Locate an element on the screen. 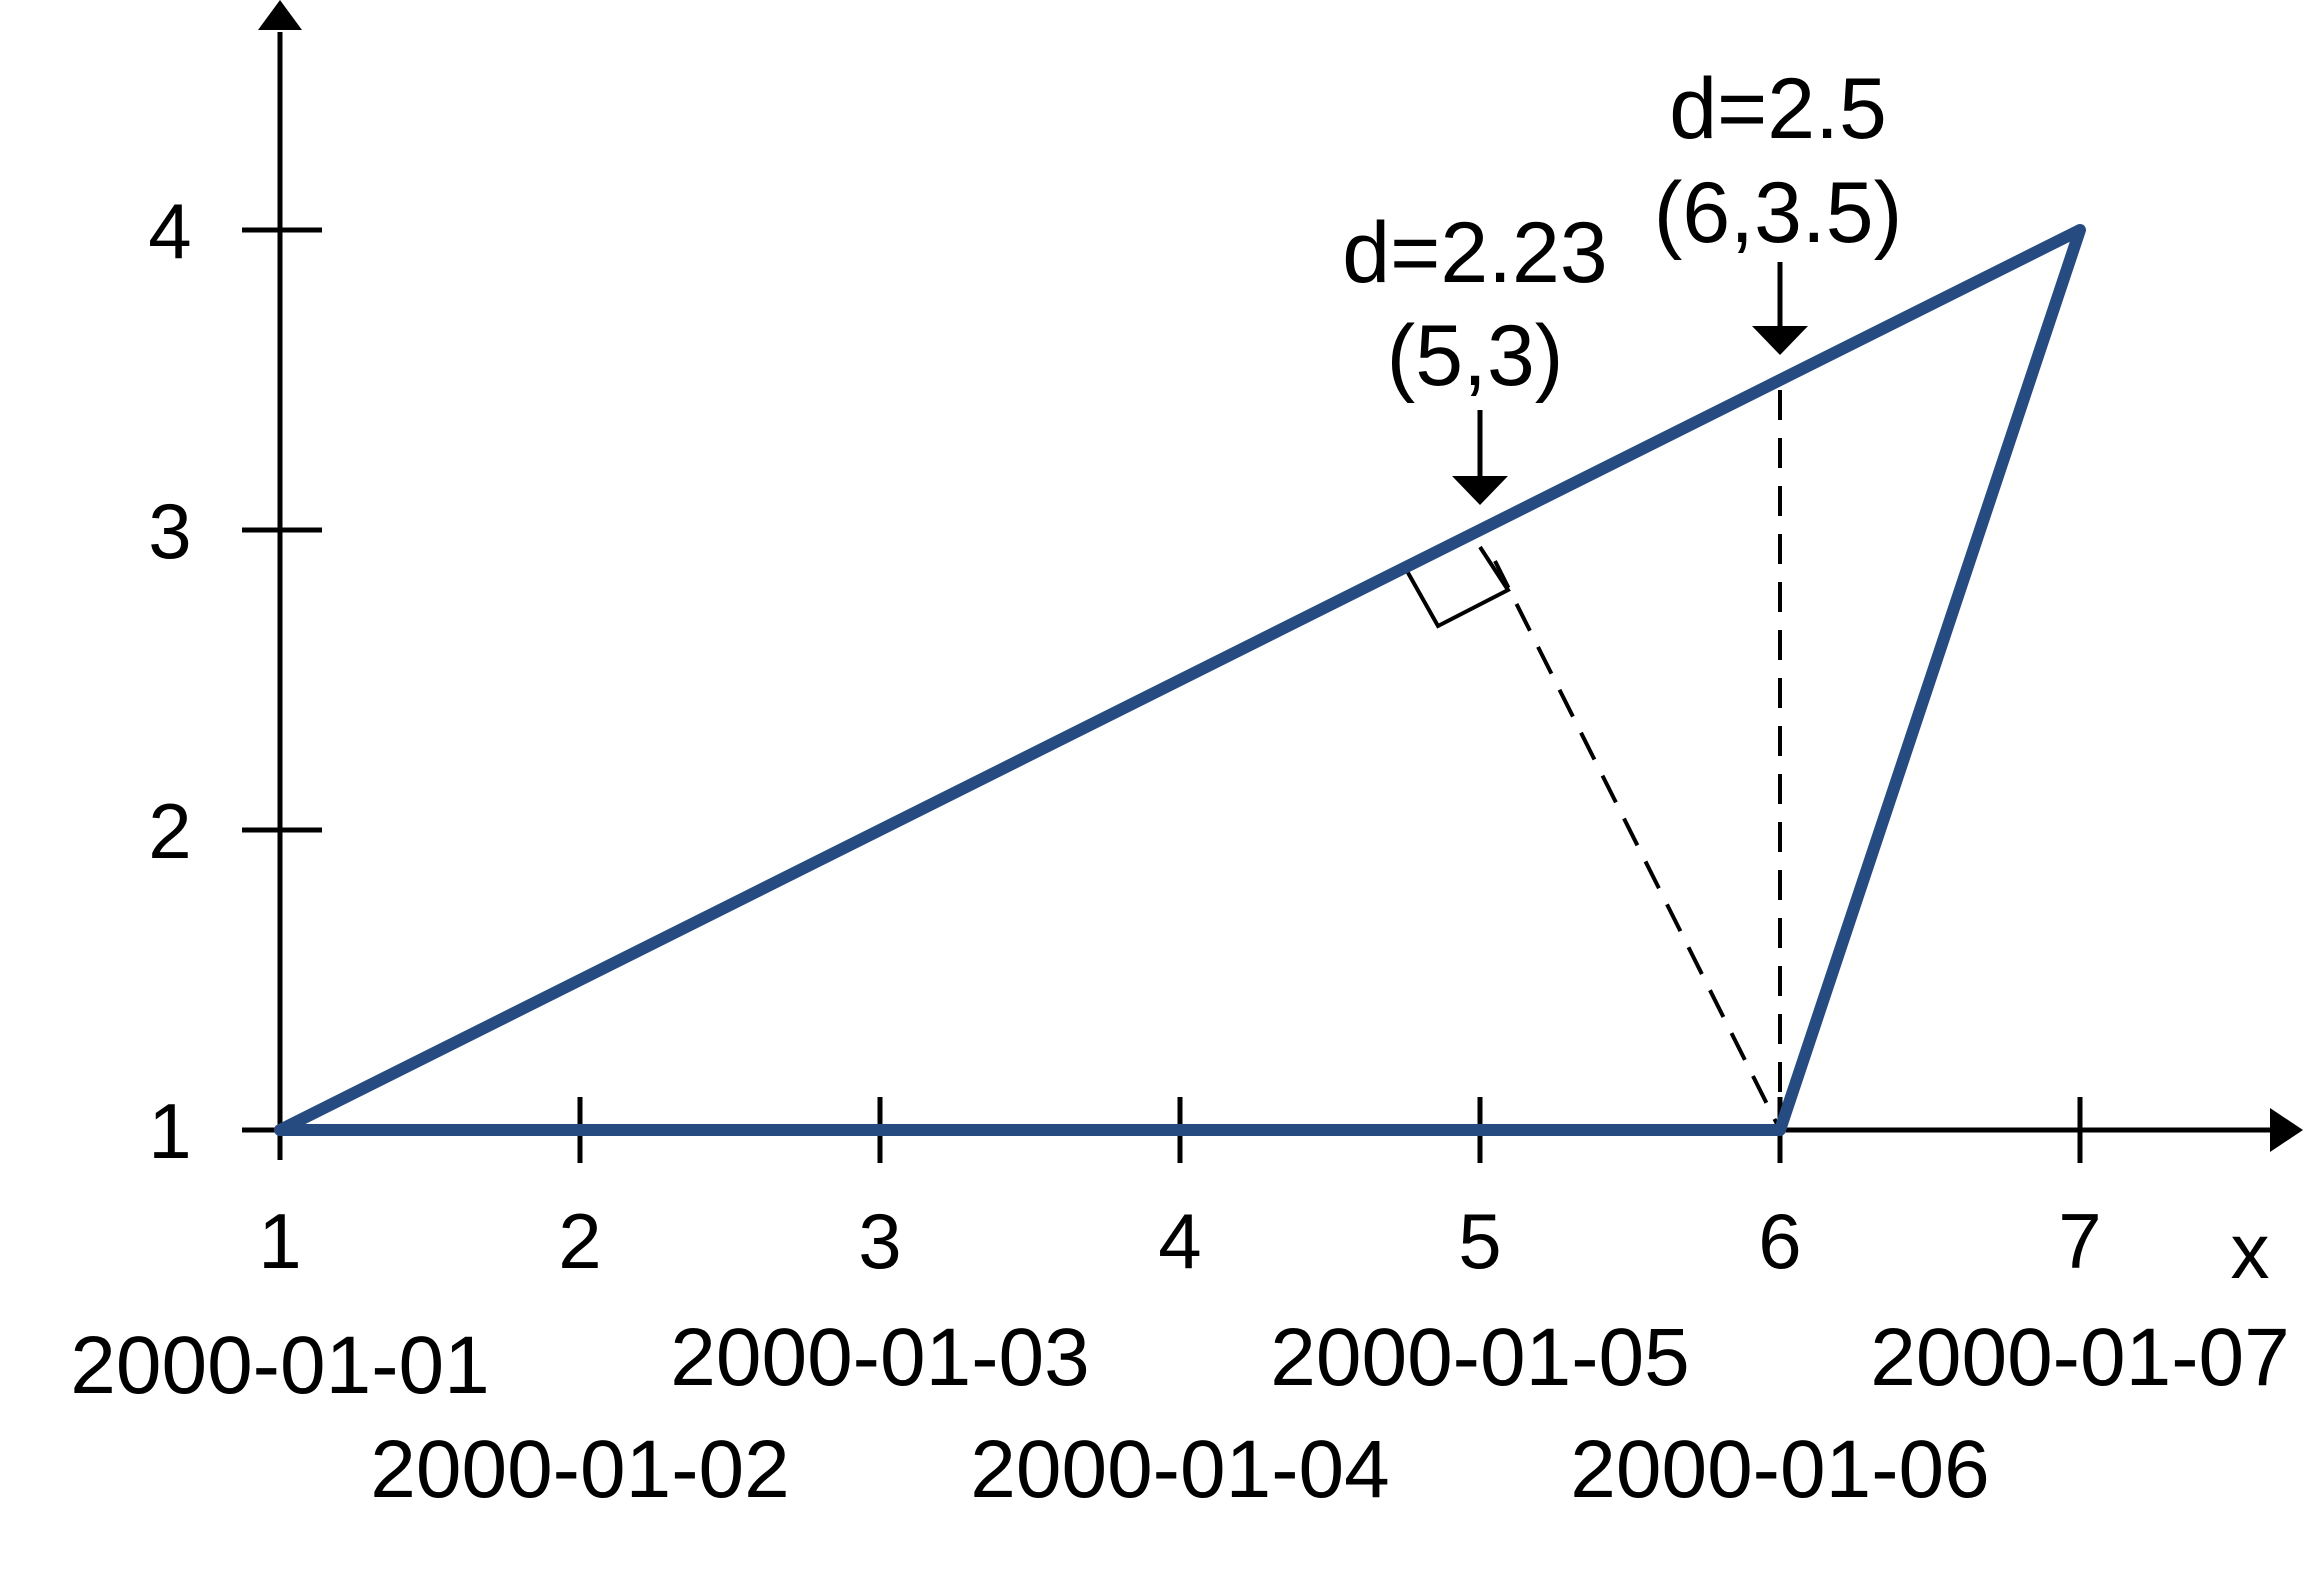 This screenshot has width=2319, height=1569. x-axis-arrow is located at coordinates (2286, 1130).